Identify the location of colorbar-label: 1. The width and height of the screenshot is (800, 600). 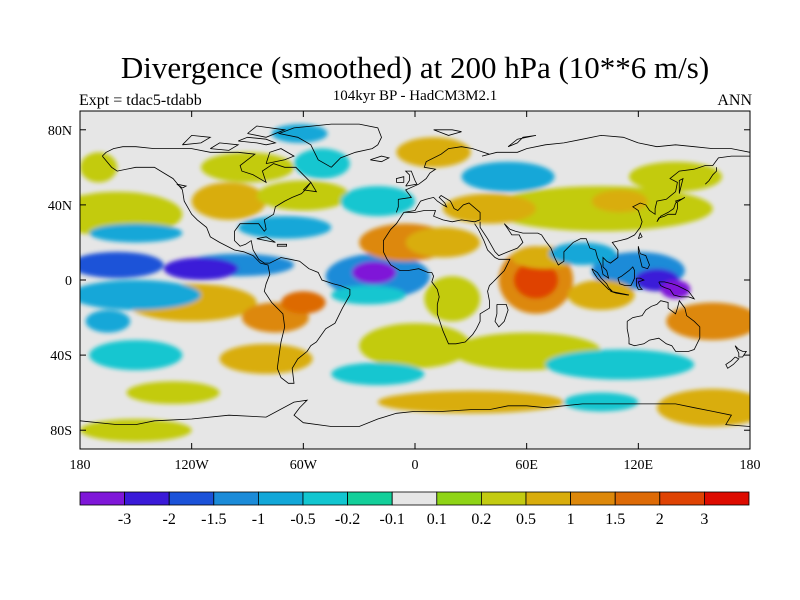
(571, 519).